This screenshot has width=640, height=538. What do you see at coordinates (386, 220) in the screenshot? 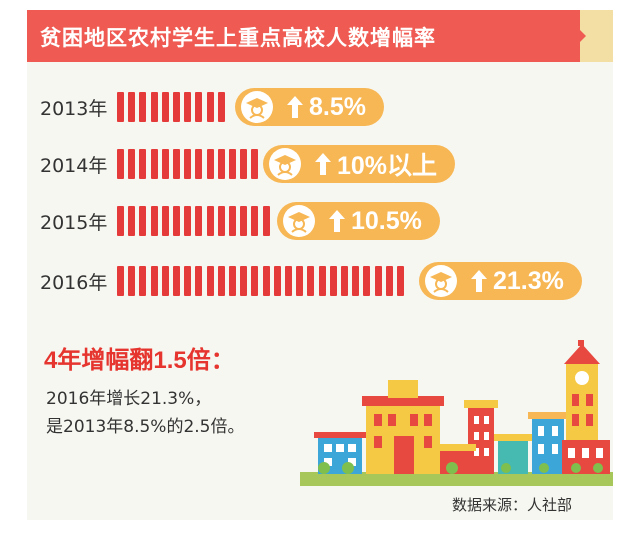
I see `value-label: 10.5%` at bounding box center [386, 220].